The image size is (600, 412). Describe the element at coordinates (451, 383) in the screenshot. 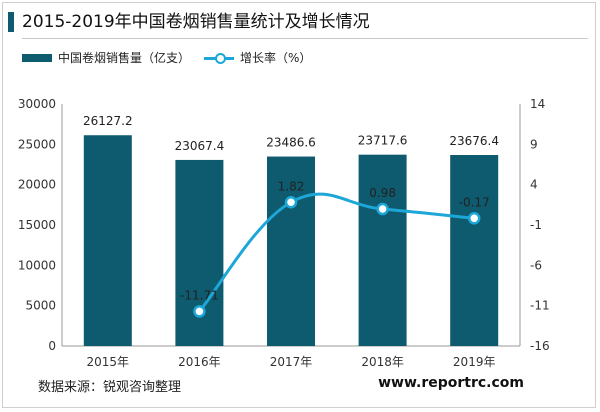

I see `source-website: www.reportrc.com` at that location.